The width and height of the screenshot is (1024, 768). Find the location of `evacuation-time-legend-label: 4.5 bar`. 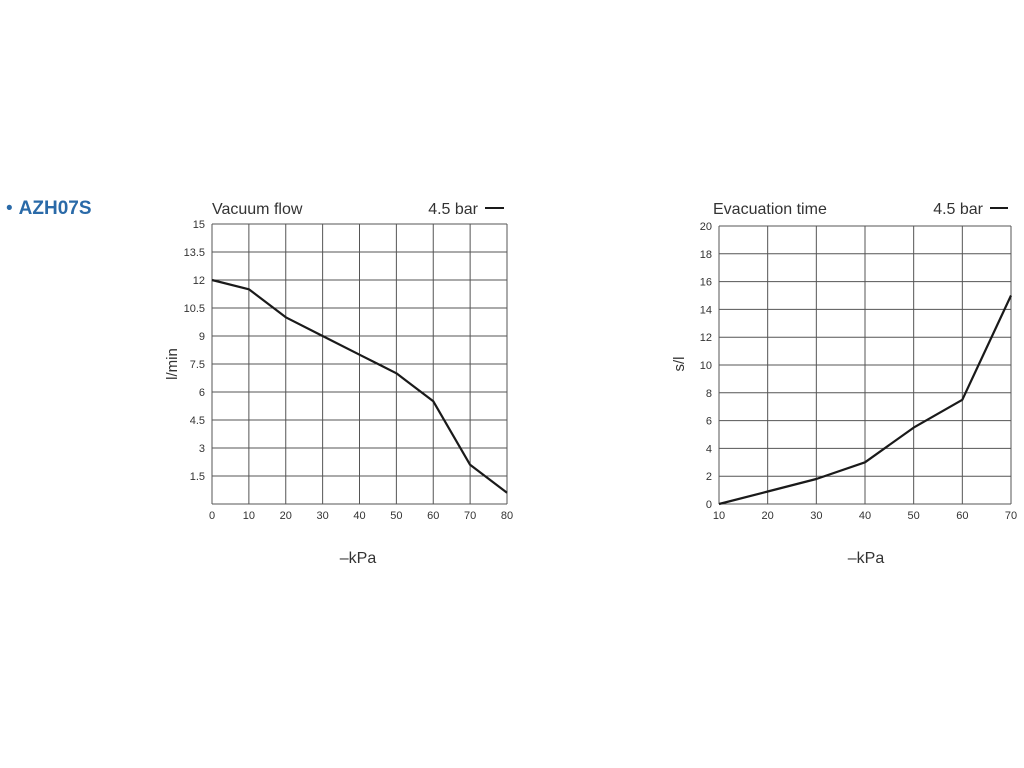

evacuation-time-legend-label: 4.5 bar is located at coordinates (958, 209).